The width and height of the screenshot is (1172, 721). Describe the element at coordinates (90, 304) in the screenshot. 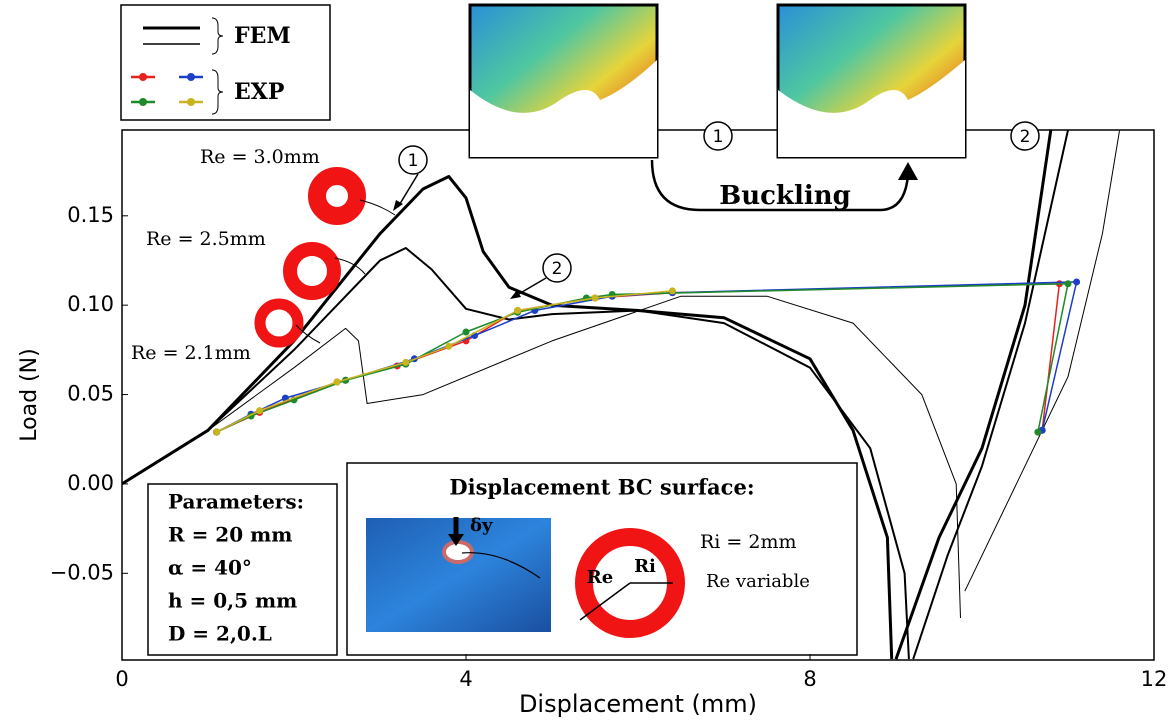

I see `y-tick-label: 0.10` at that location.